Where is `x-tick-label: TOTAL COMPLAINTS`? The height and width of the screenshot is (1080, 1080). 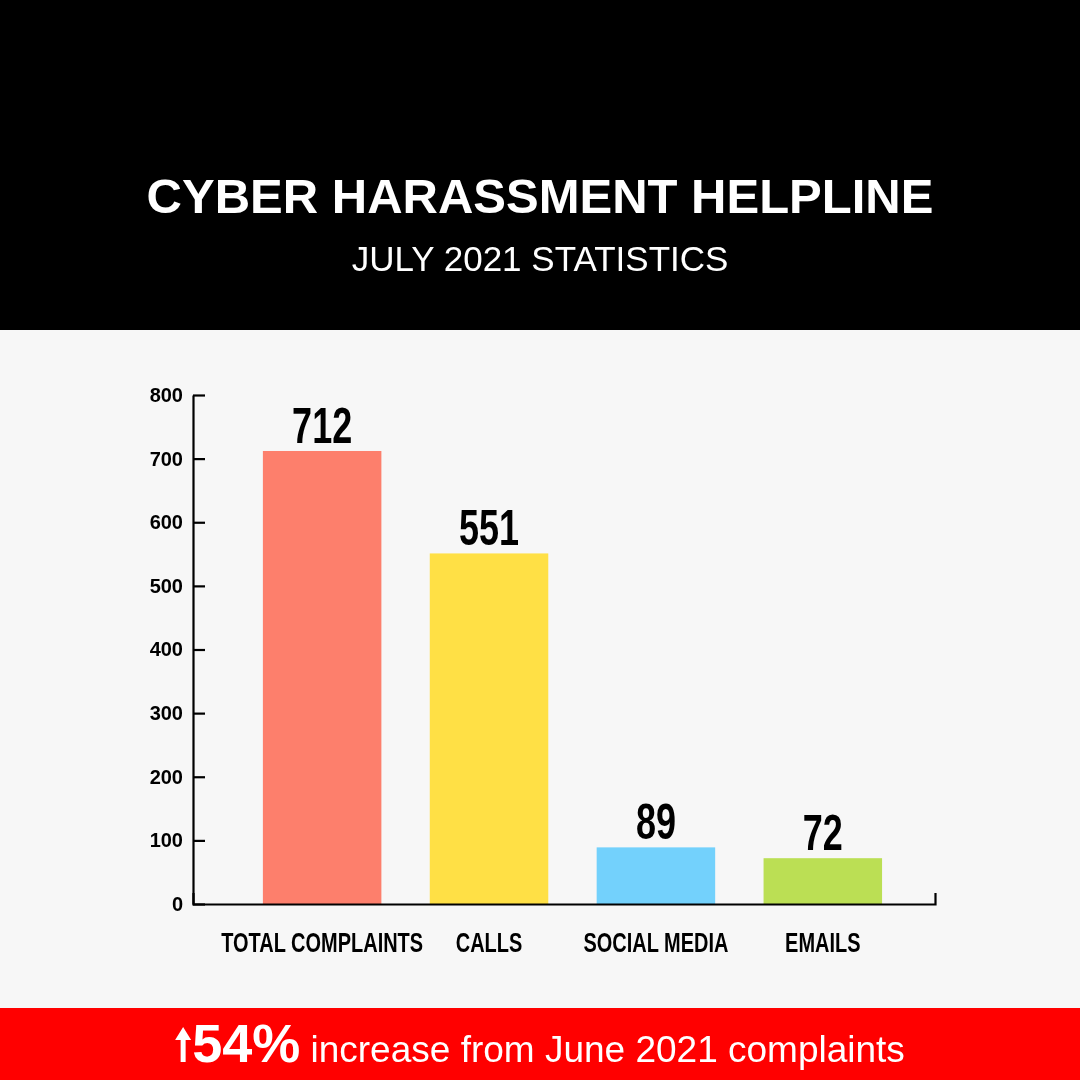 x-tick-label: TOTAL COMPLAINTS is located at coordinates (322, 942).